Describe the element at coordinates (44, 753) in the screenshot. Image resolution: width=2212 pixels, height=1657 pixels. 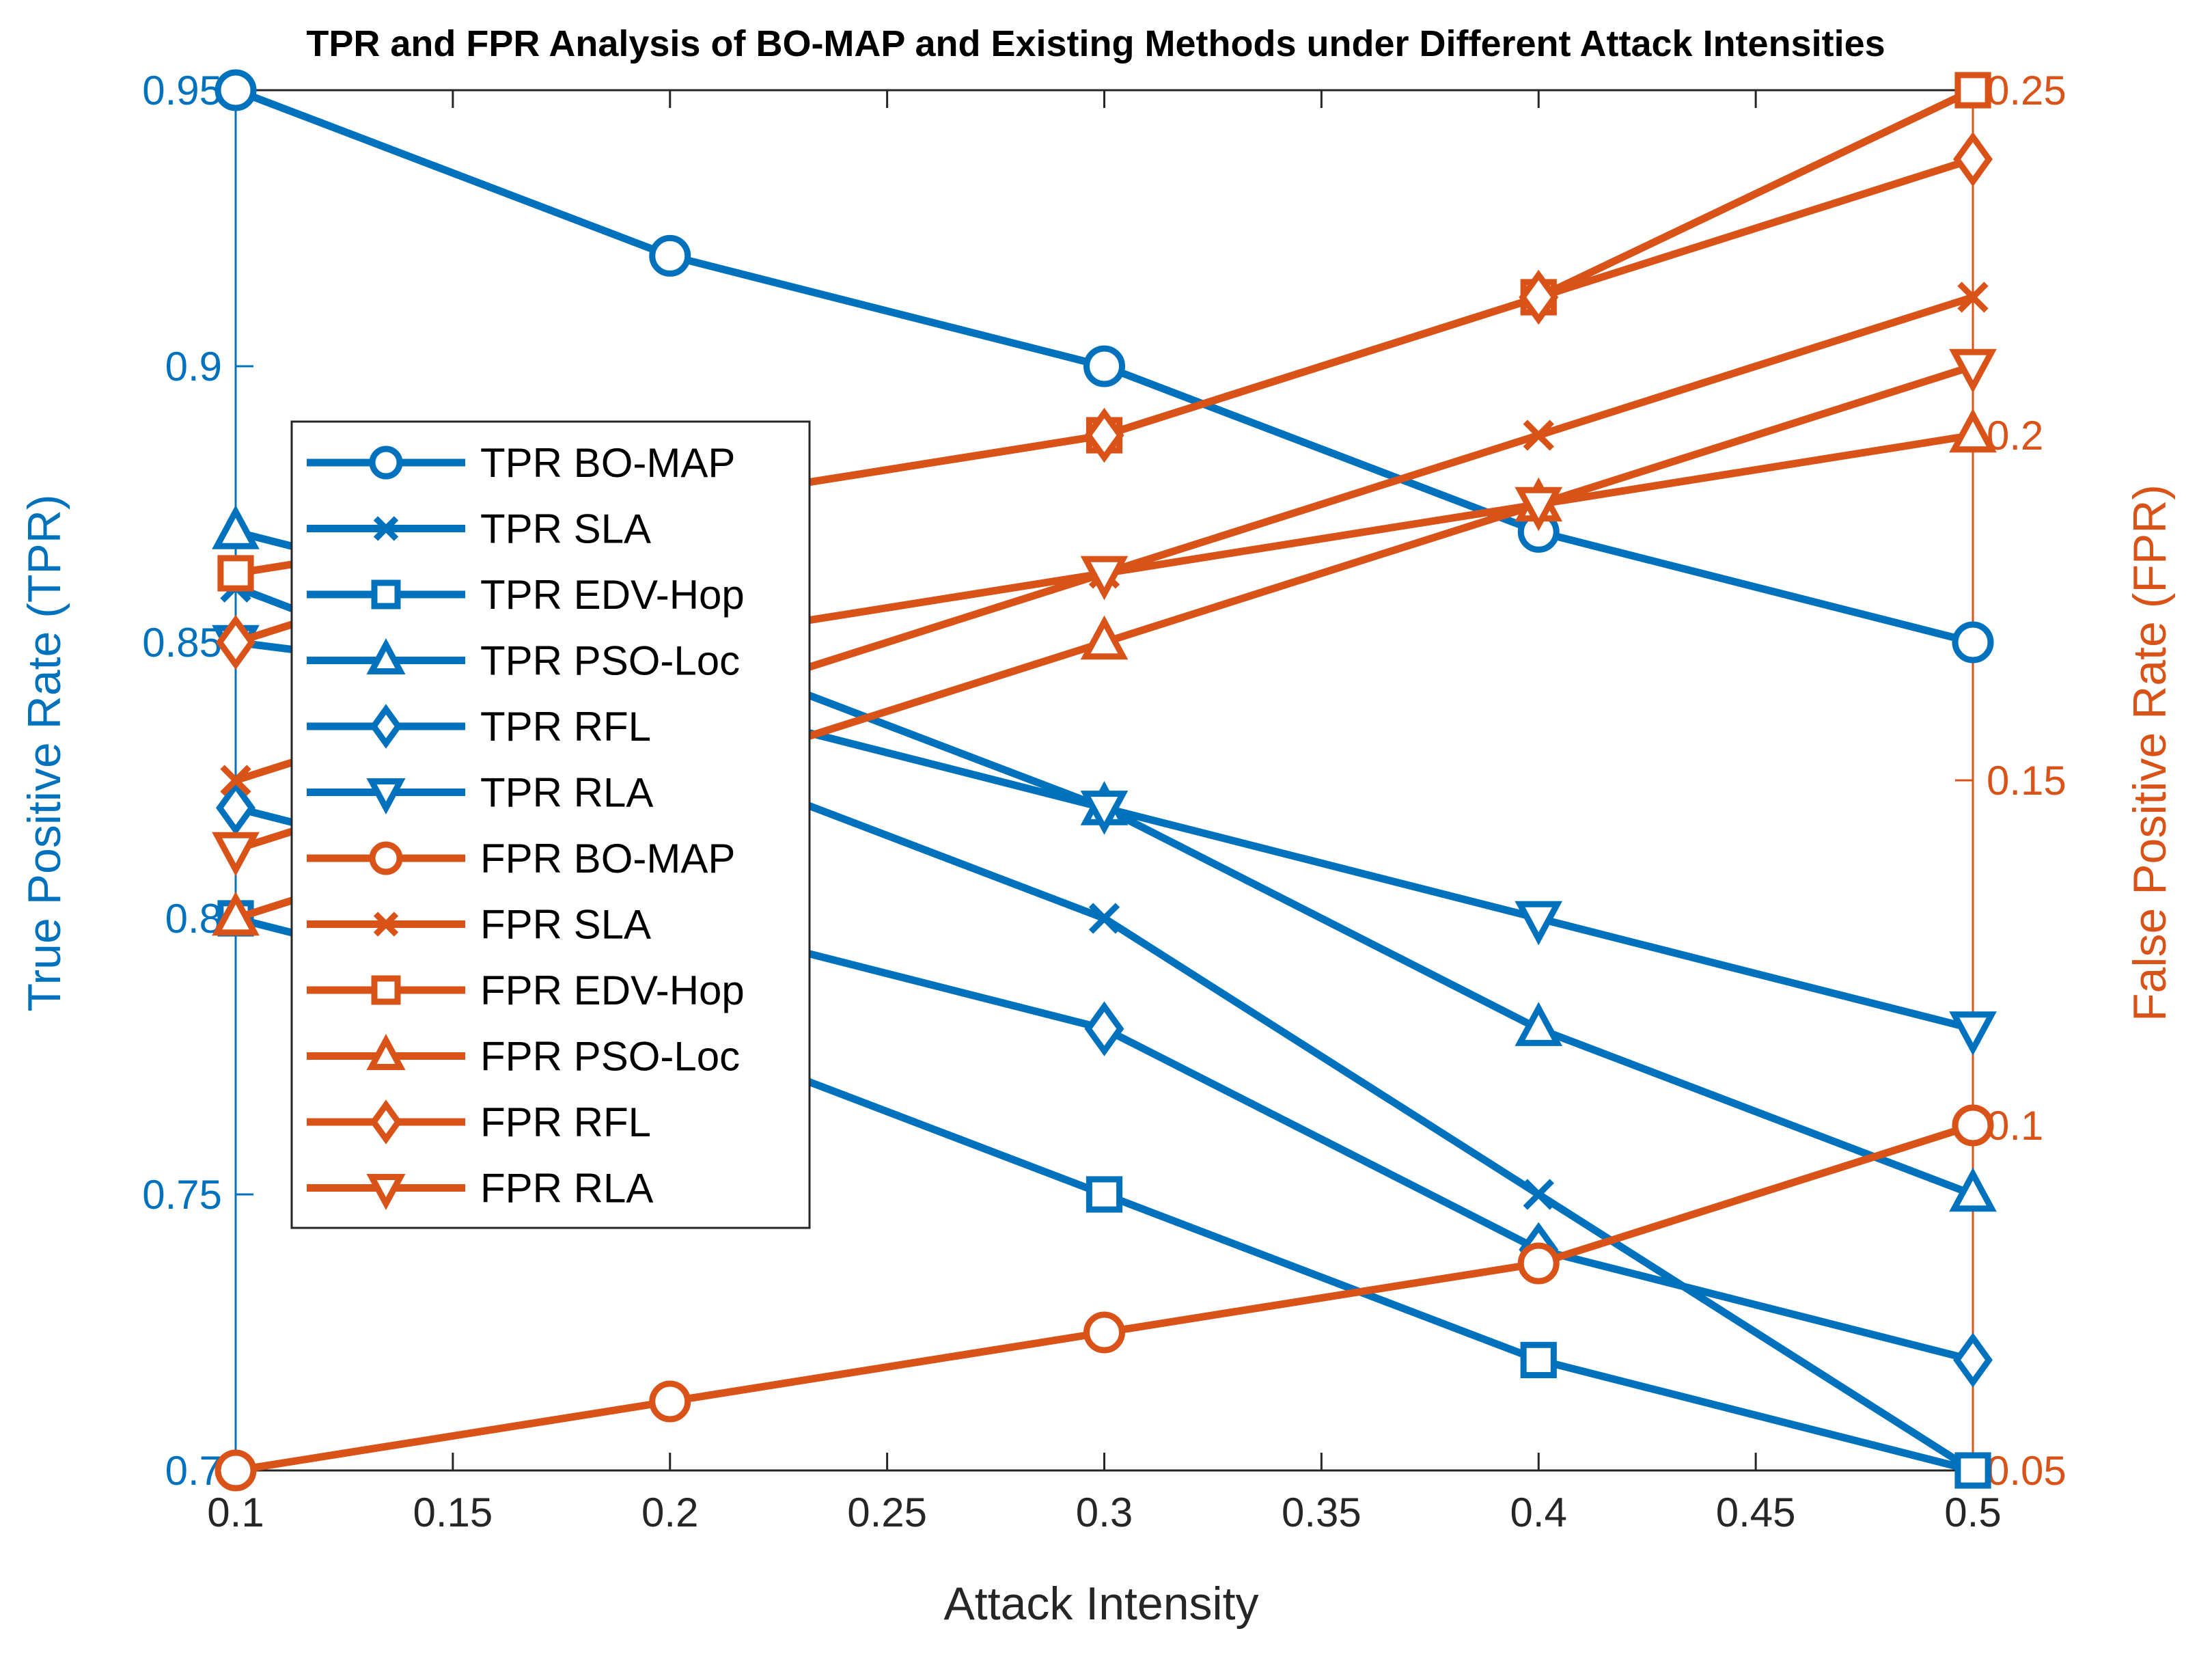
I see `y-axis-left-label: True Positive Rate (TPR)` at that location.